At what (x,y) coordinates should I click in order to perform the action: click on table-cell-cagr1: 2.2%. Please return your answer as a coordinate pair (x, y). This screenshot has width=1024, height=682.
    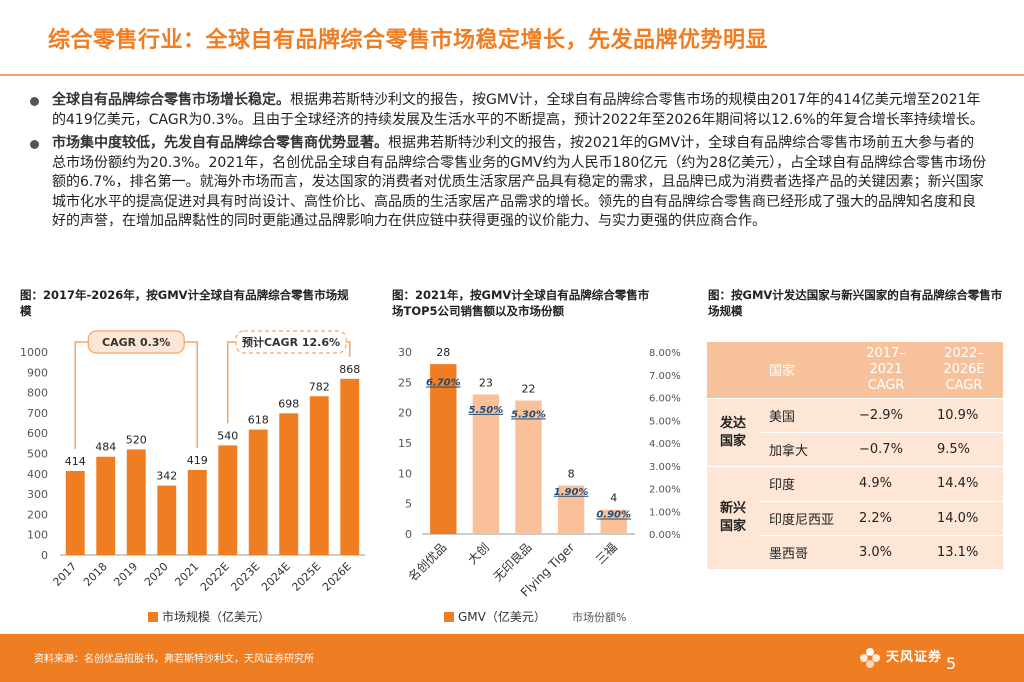
    Looking at the image, I should click on (886, 518).